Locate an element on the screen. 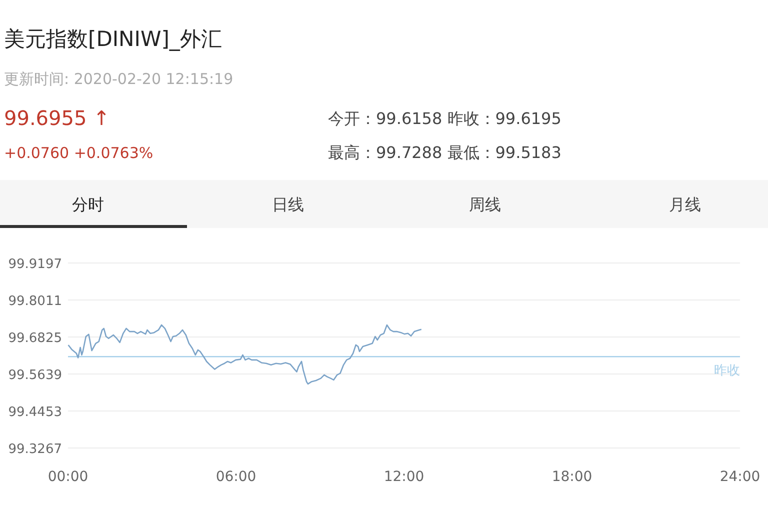  y-tick-label: 99.5639 is located at coordinates (35, 375).